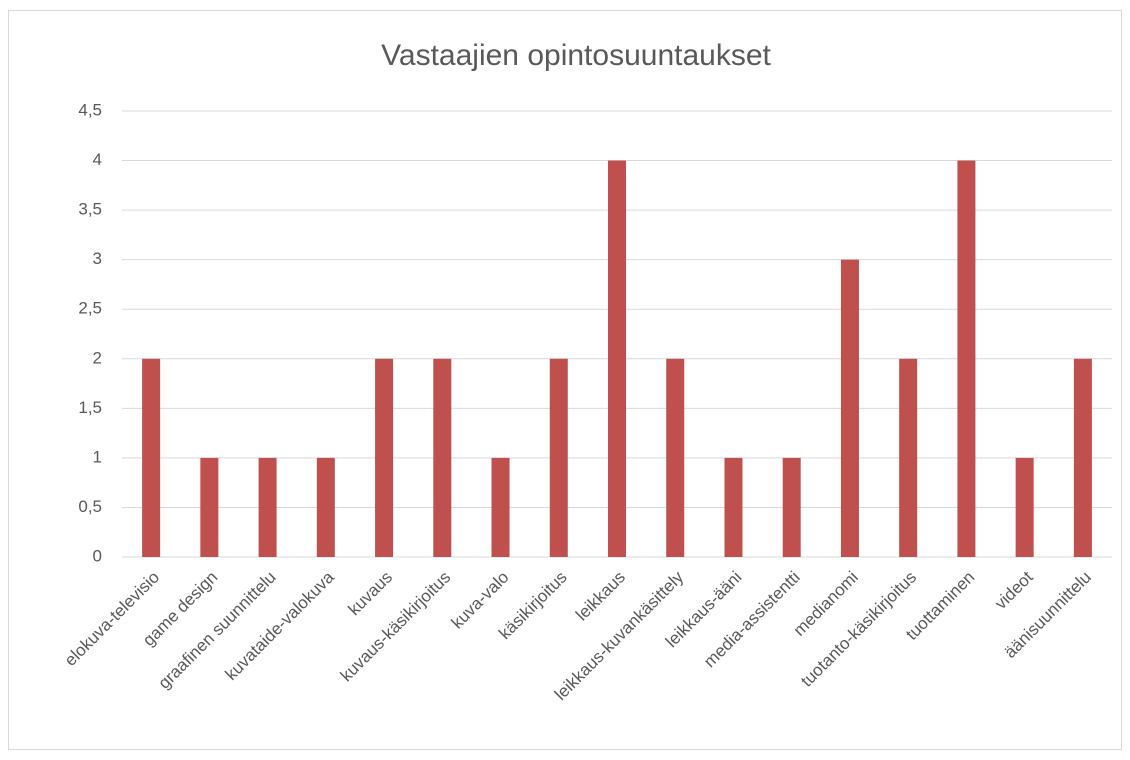 The image size is (1130, 760). What do you see at coordinates (90, 109) in the screenshot?
I see `y-tick-label: 4,5` at bounding box center [90, 109].